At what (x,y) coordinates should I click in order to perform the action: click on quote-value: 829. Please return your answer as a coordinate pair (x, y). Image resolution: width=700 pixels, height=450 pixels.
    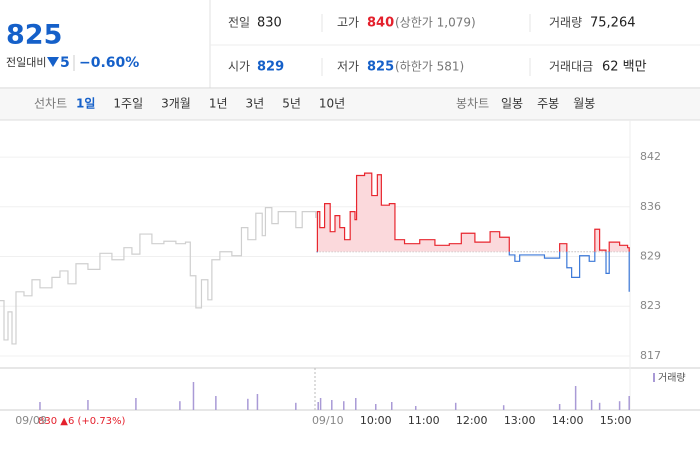
    Looking at the image, I should click on (270, 67).